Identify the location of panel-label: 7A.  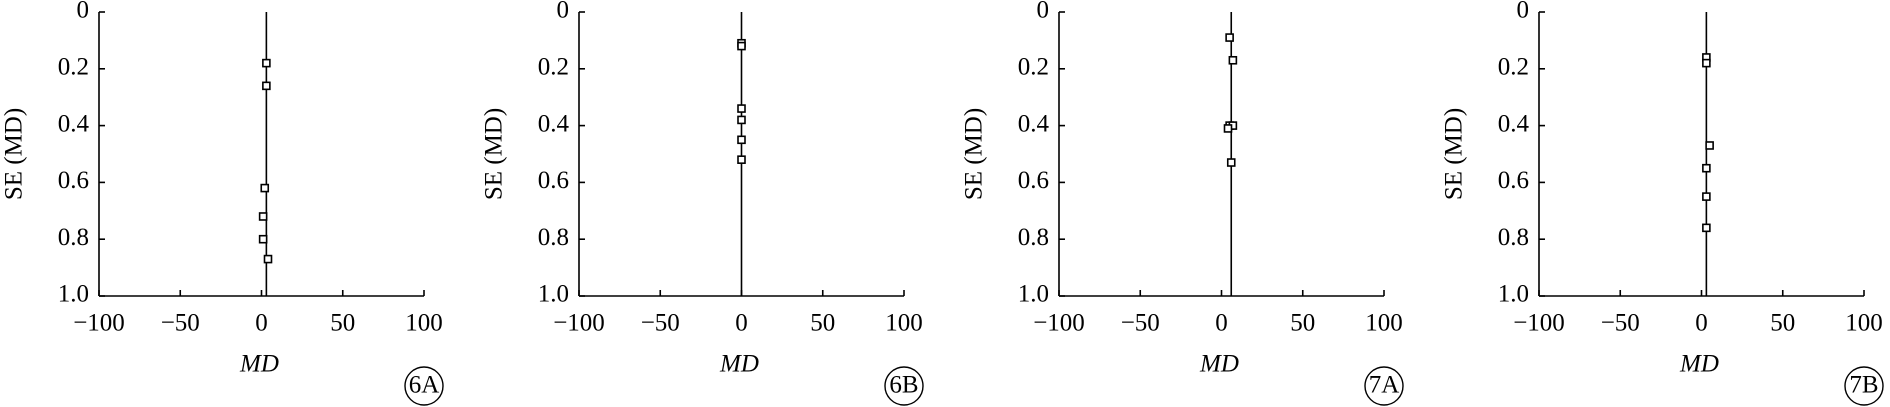
(1384, 385).